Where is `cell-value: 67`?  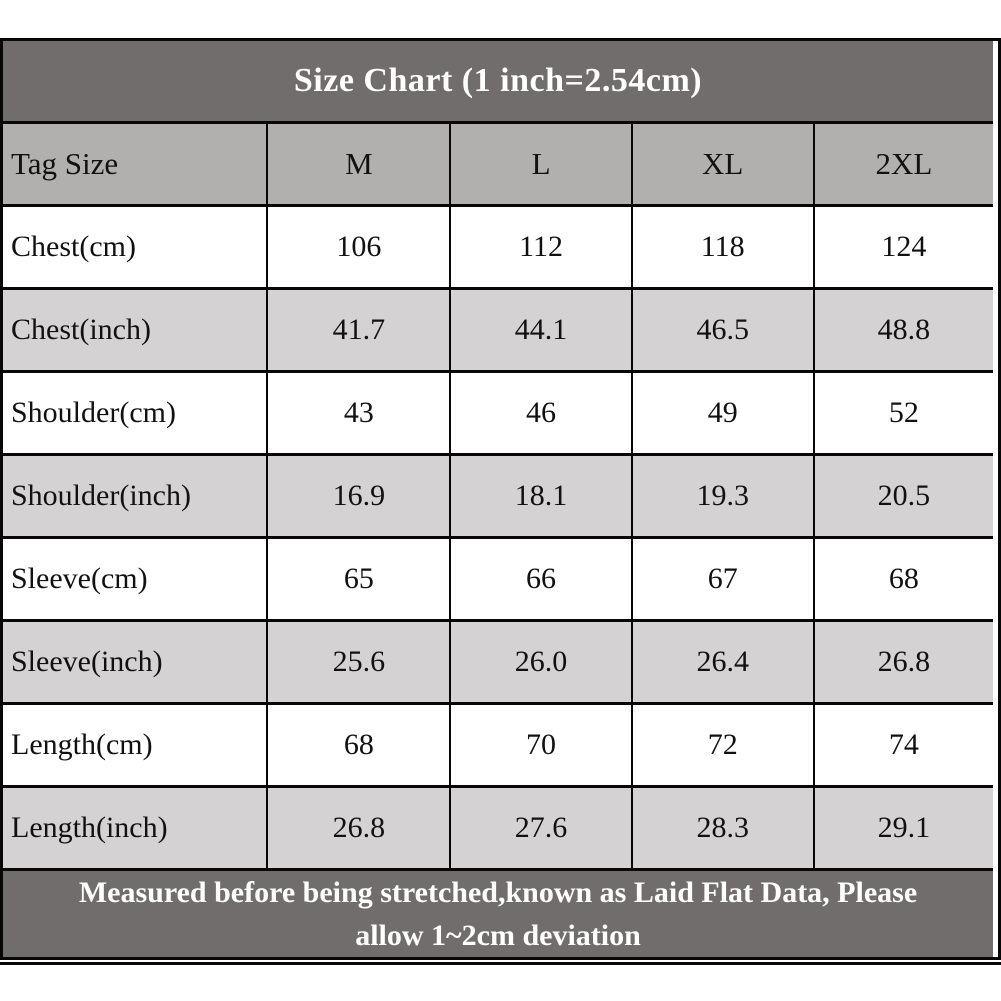
cell-value: 67 is located at coordinates (721, 579).